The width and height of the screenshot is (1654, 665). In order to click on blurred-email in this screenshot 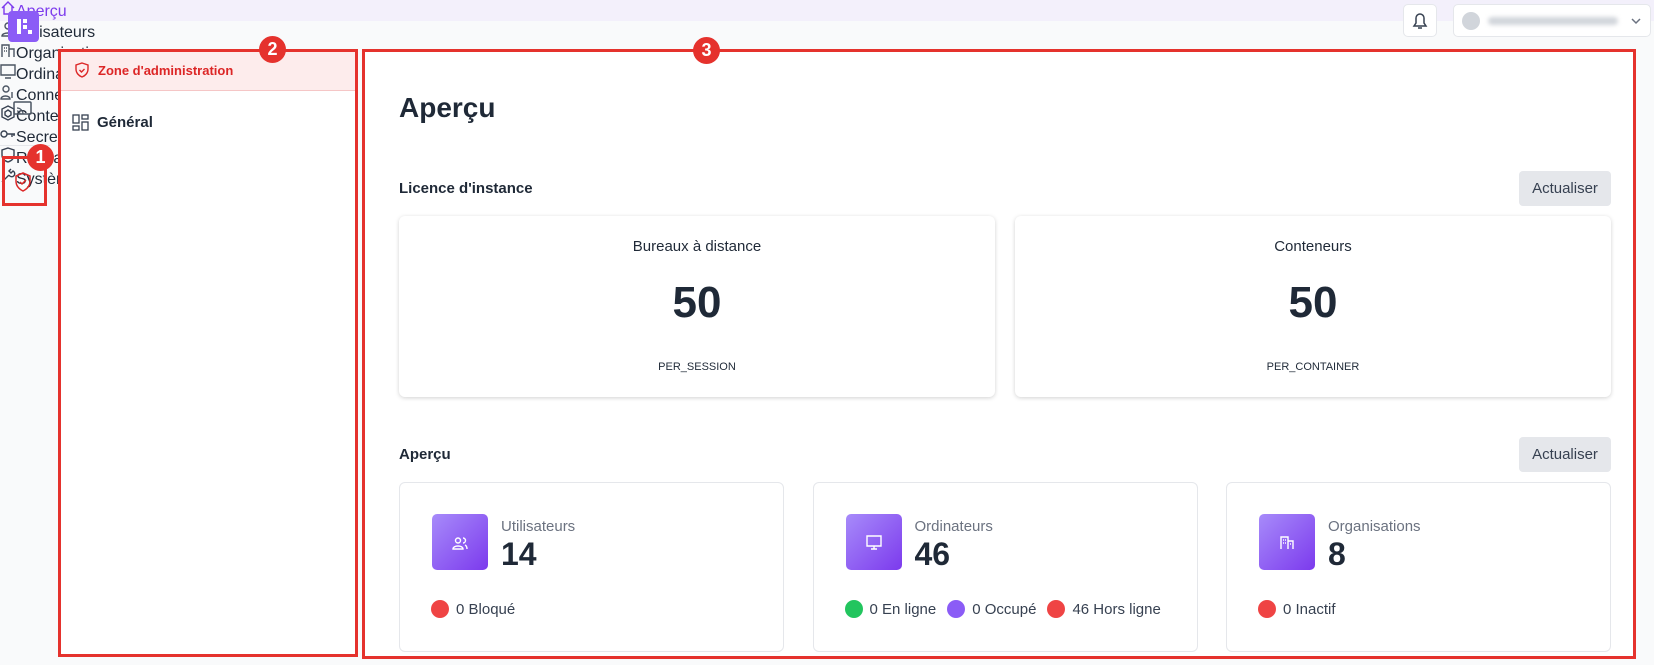, I will do `click(1553, 21)`.